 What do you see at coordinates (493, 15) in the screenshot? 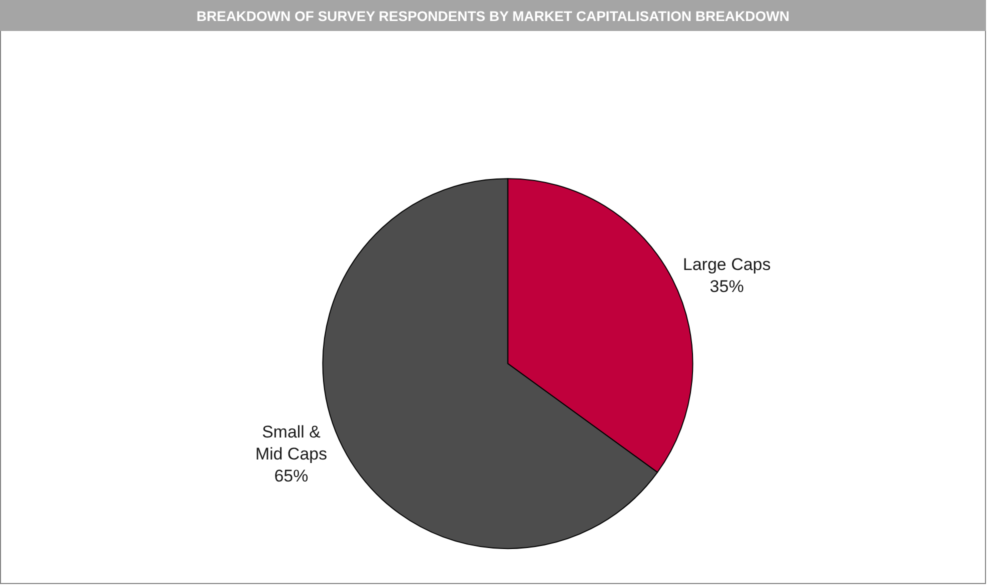
I see `chart-title: BREAKDOWN OF SURVEY RESPONDENTS BY MARKET CAPITALISATION BREAKDOWN` at bounding box center [493, 15].